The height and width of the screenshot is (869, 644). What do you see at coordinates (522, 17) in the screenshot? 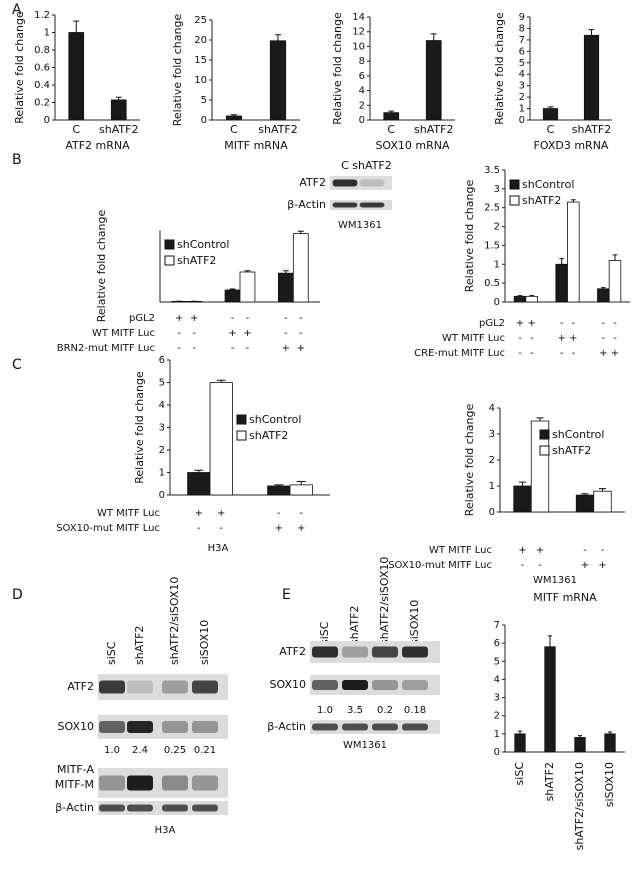
I see `y-tick-label: 9` at bounding box center [522, 17].